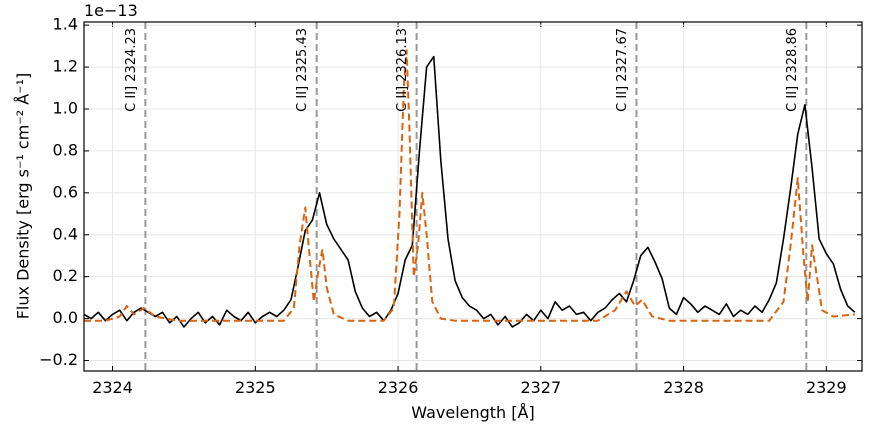  What do you see at coordinates (65, 149) in the screenshot?
I see `y-tick-label: 0.8` at bounding box center [65, 149].